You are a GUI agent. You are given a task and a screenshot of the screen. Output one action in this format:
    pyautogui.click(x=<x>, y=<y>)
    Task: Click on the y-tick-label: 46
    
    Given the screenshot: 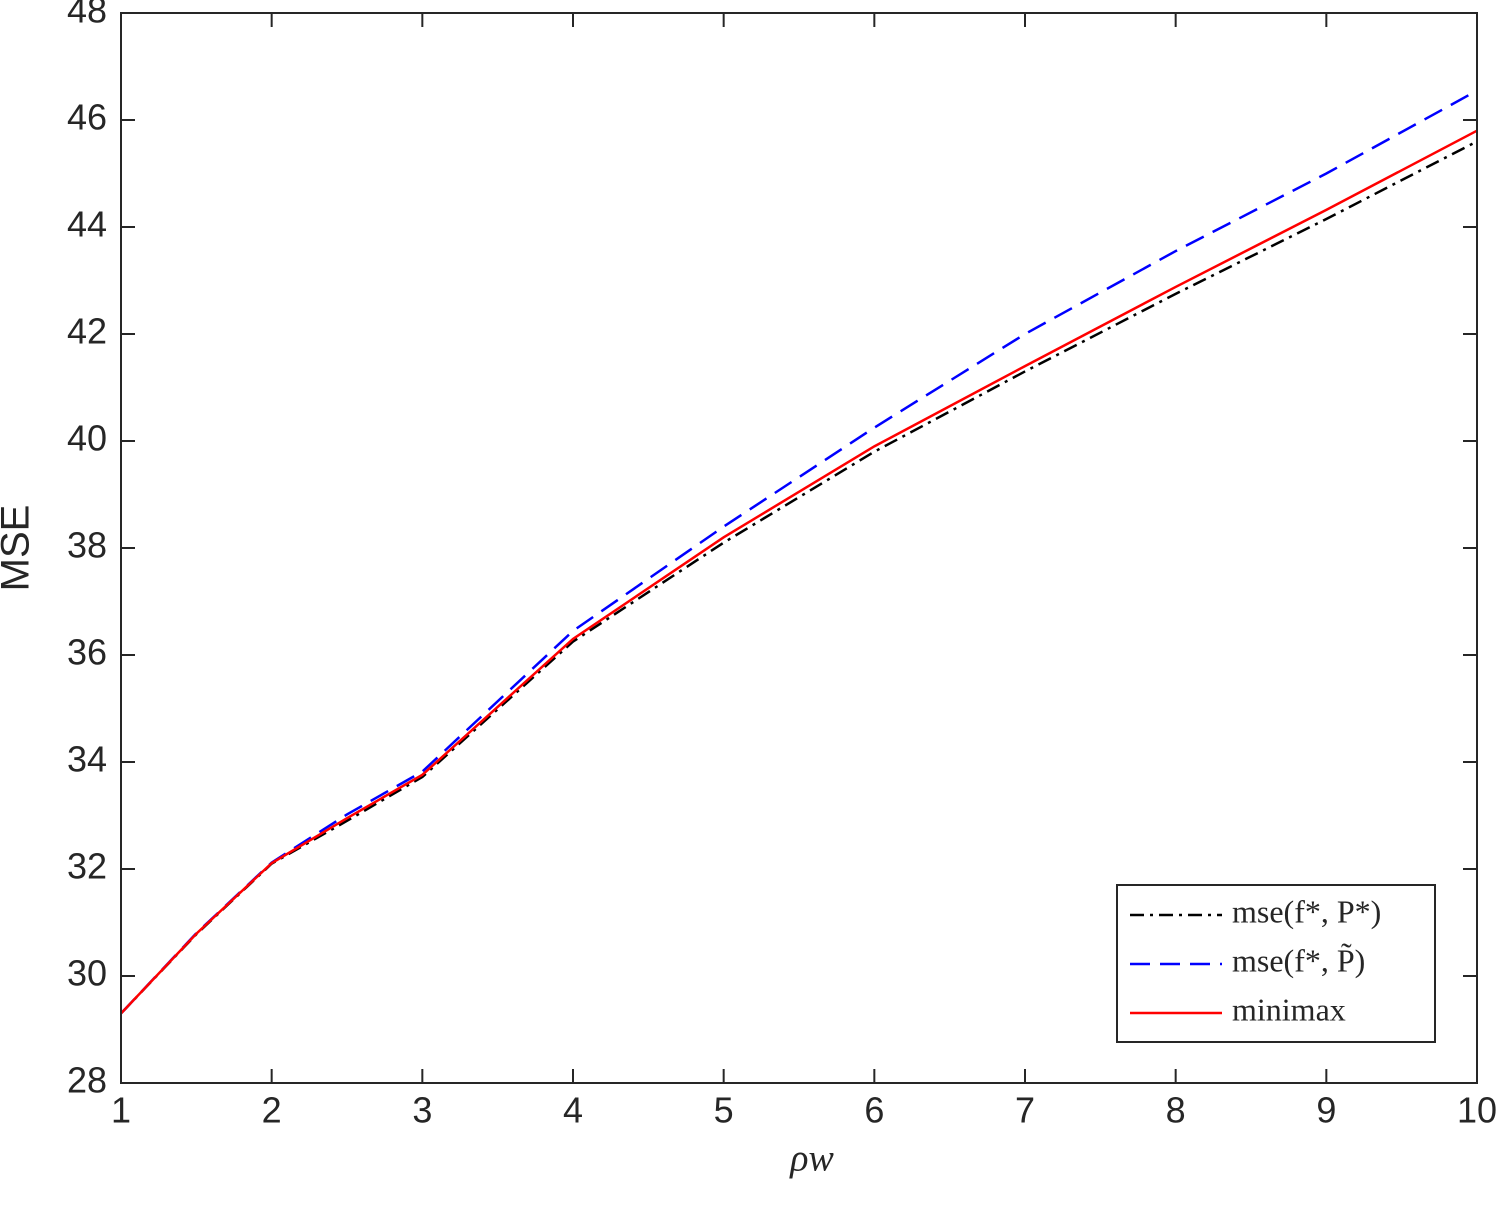 What is the action you would take?
    pyautogui.click(x=87, y=117)
    